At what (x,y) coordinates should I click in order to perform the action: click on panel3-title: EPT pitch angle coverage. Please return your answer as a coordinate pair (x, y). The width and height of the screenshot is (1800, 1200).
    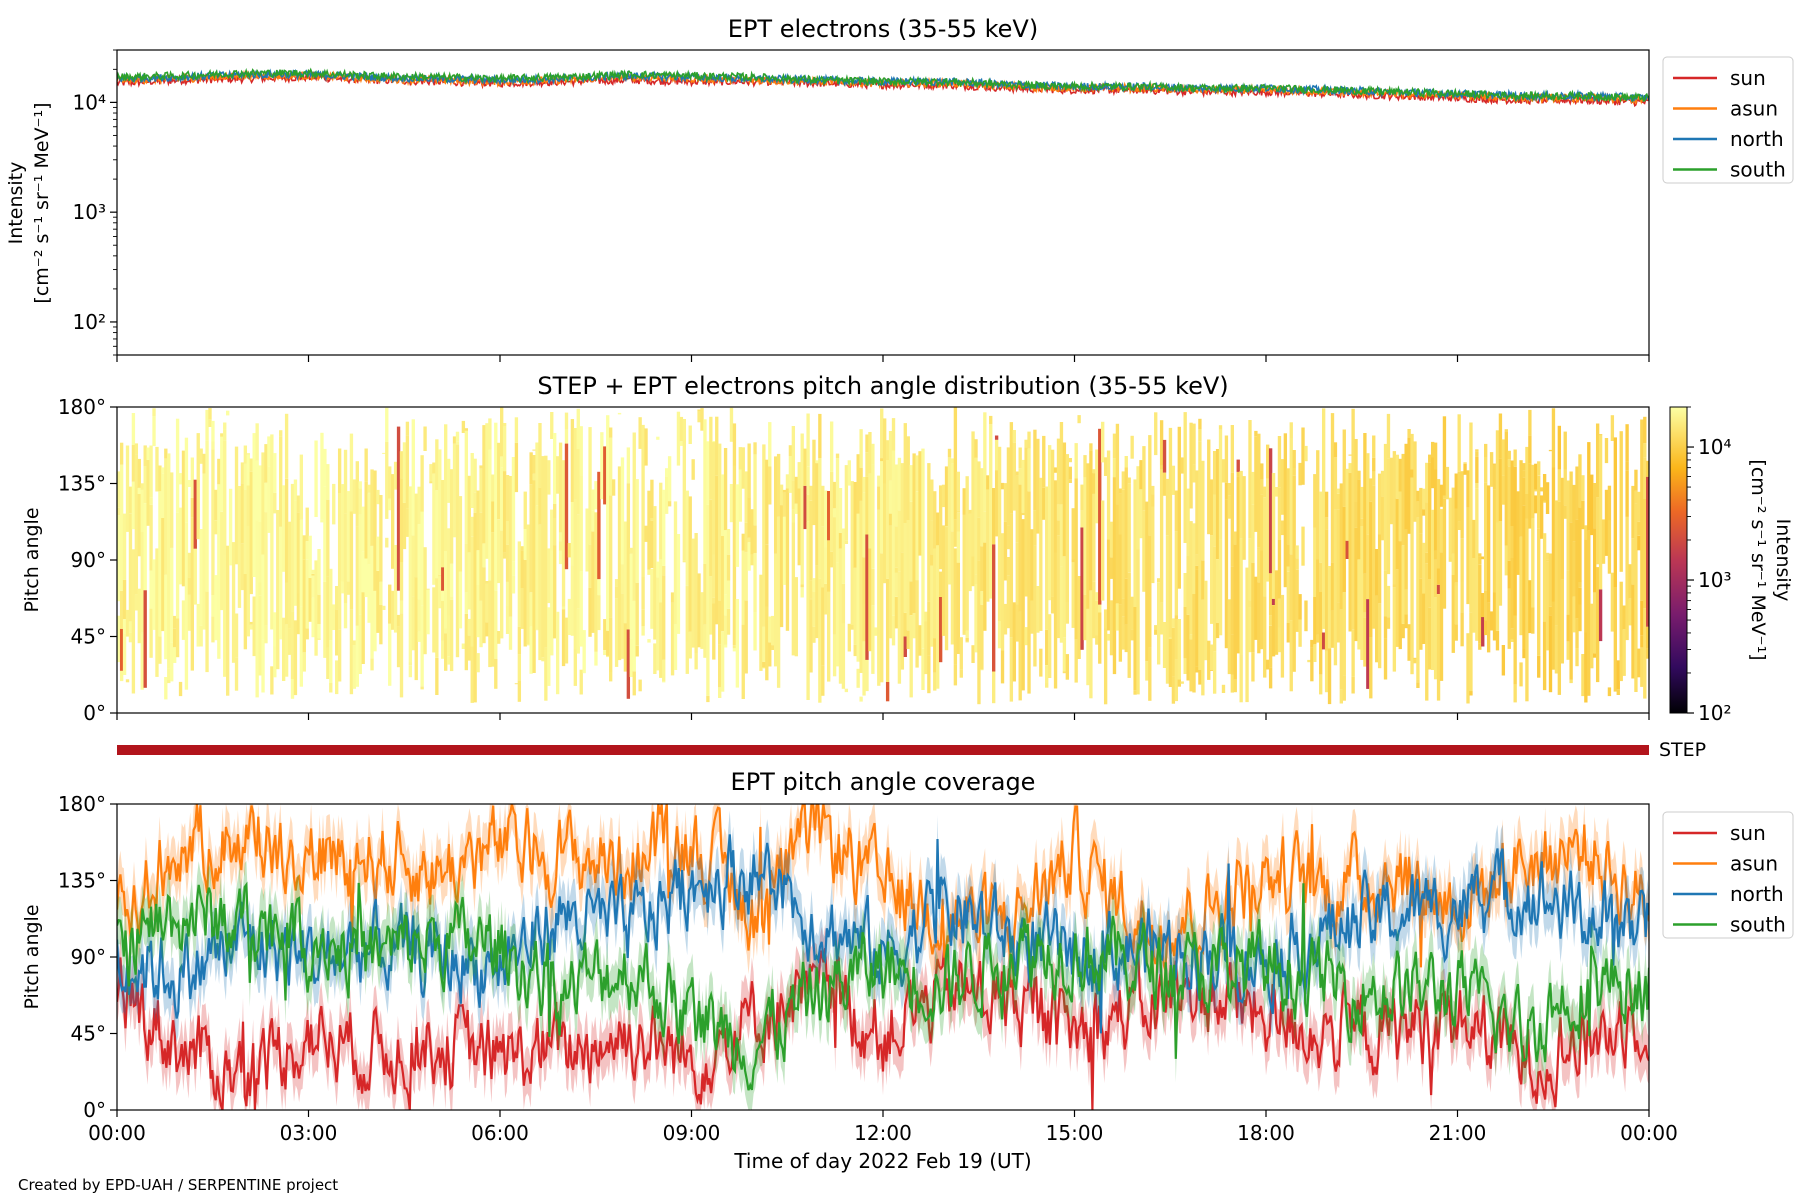
    Looking at the image, I should click on (883, 782).